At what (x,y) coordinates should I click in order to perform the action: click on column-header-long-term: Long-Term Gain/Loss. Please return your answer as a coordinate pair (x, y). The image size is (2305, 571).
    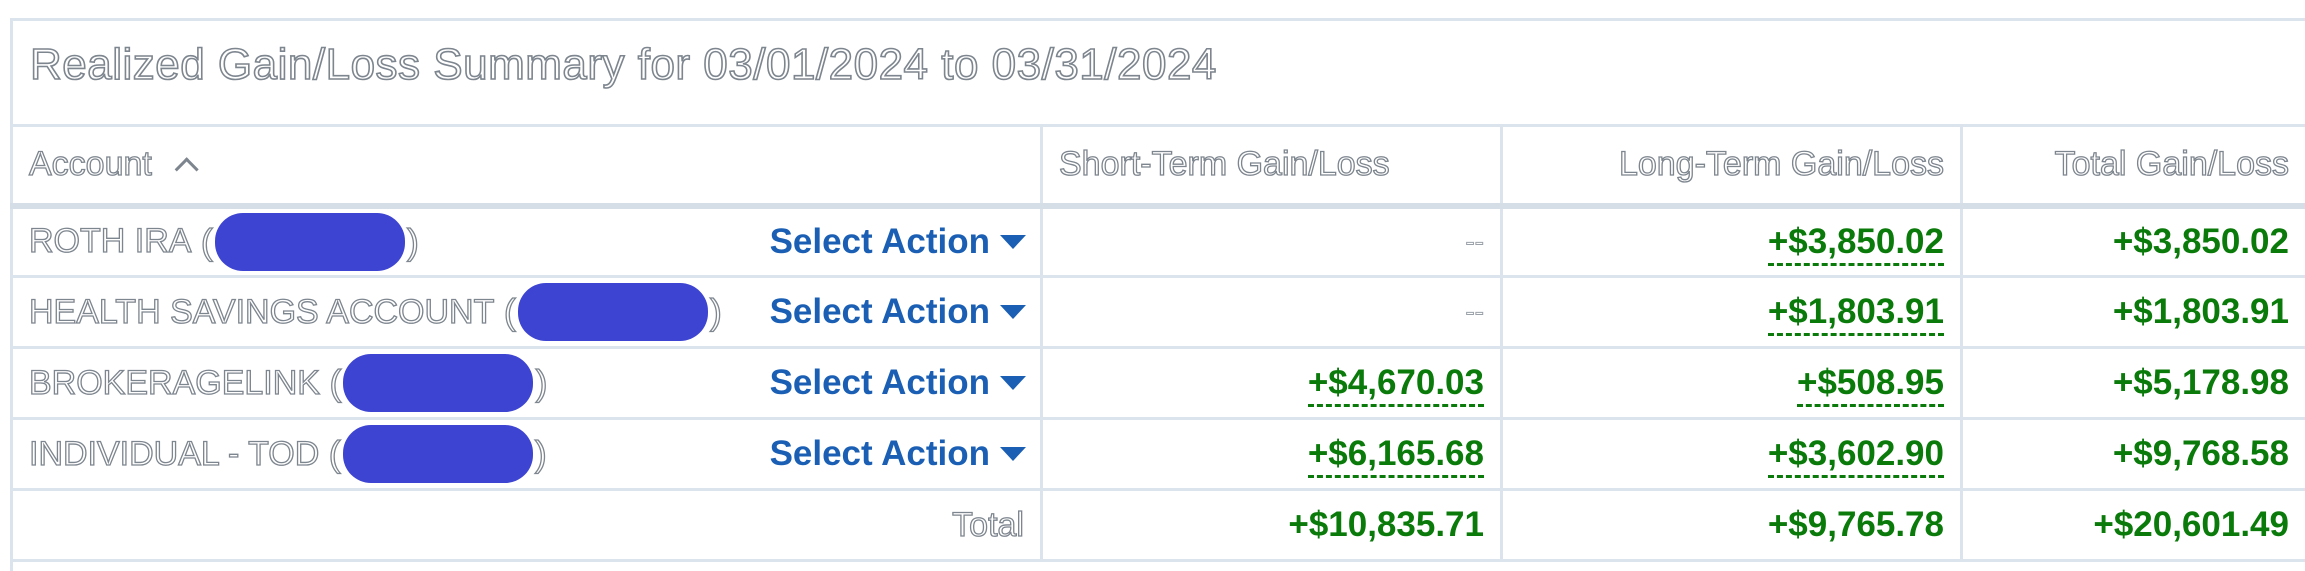
    Looking at the image, I should click on (1731, 166).